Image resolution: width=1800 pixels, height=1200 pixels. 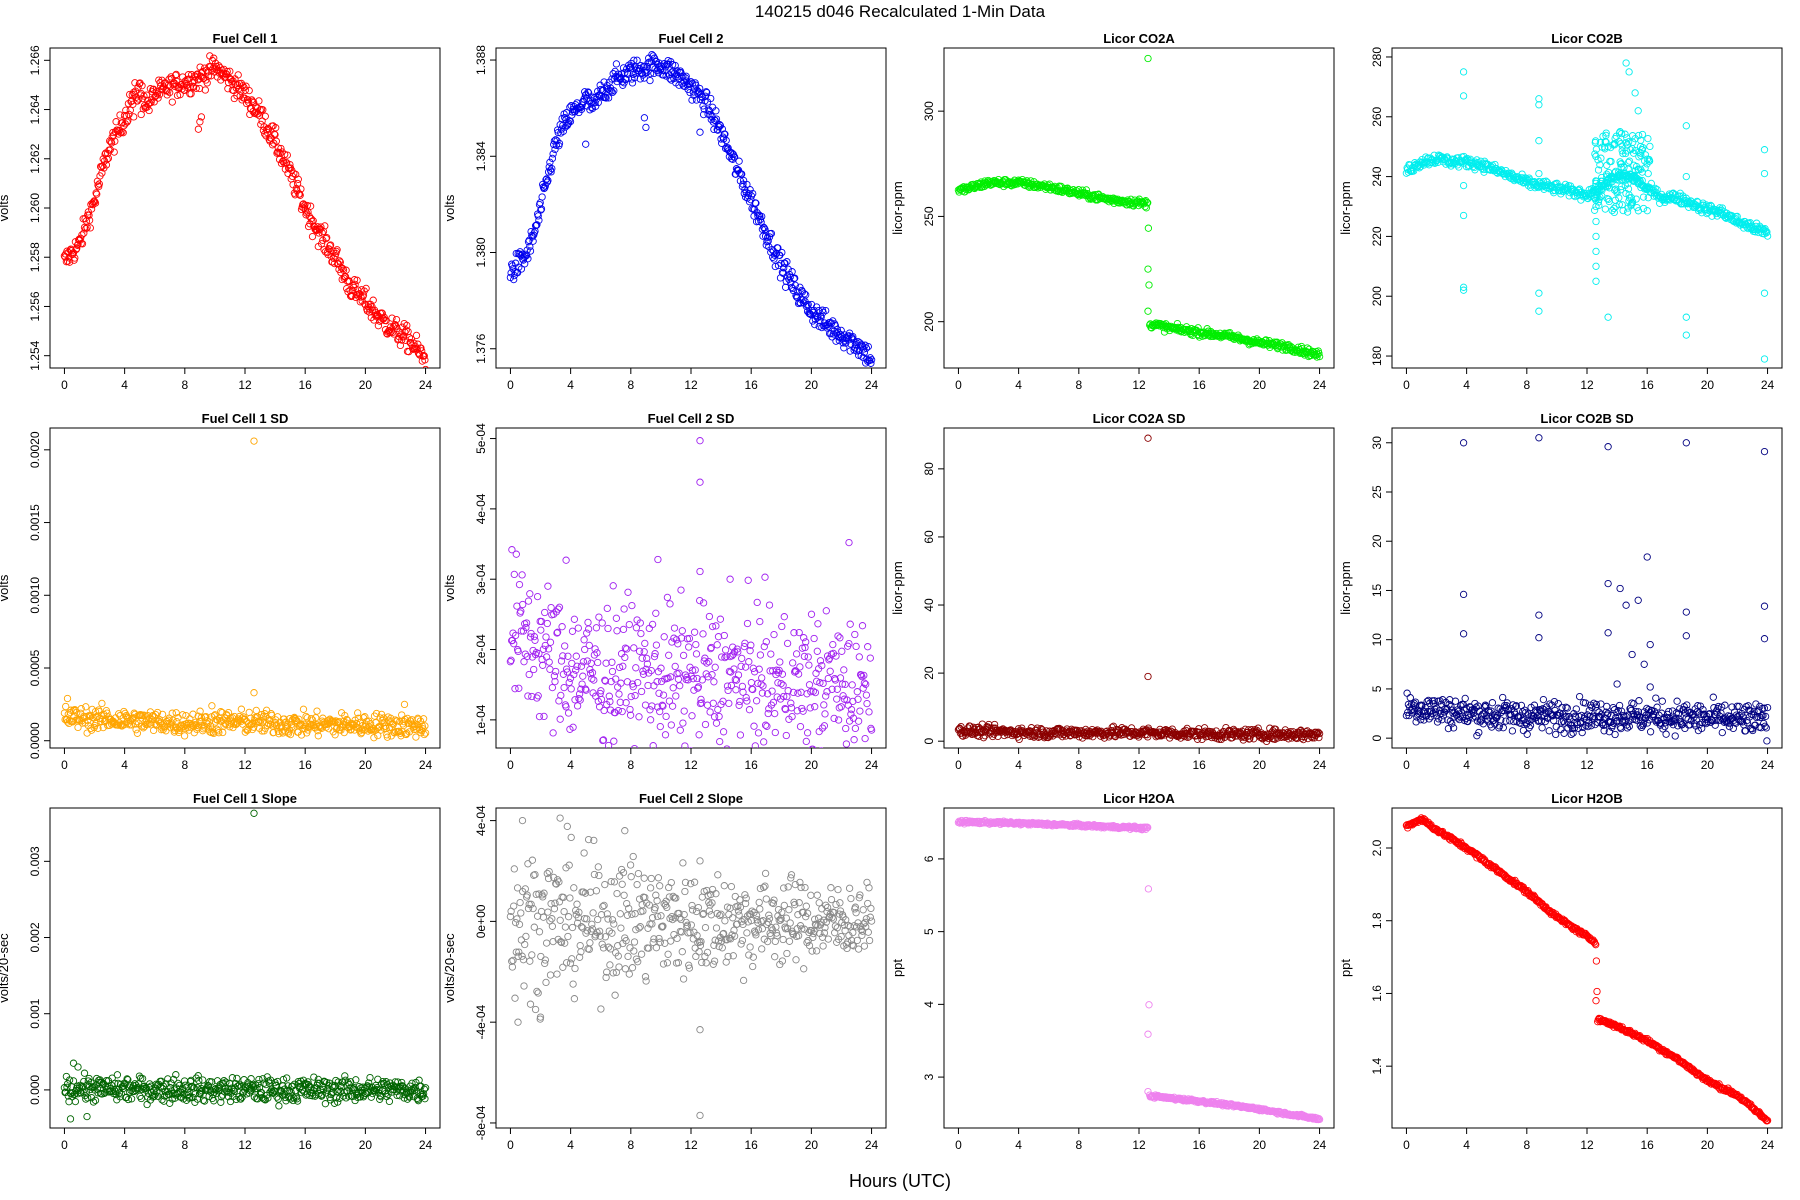 What do you see at coordinates (35, 109) in the screenshot?
I see `y-tick-label: 1.264` at bounding box center [35, 109].